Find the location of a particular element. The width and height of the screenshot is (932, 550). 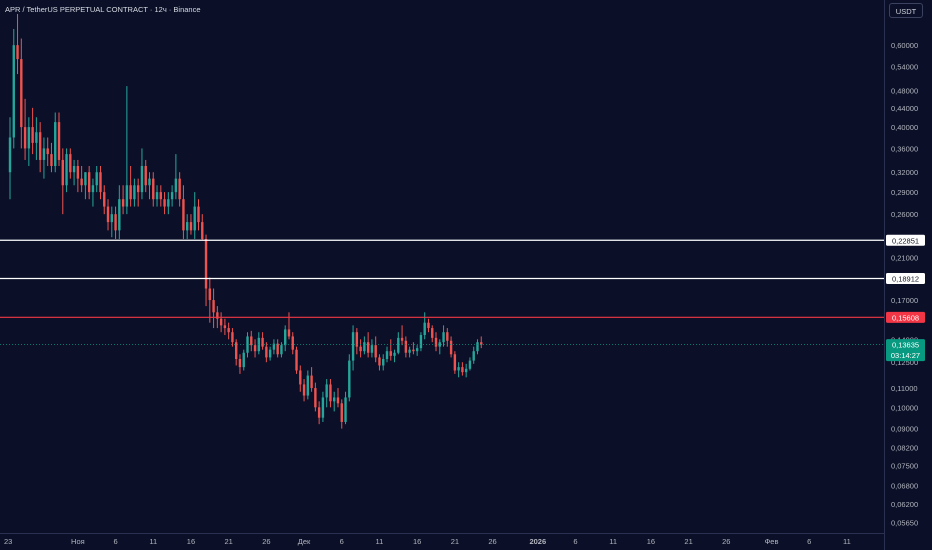

time-tick-label: 16 is located at coordinates (651, 541).